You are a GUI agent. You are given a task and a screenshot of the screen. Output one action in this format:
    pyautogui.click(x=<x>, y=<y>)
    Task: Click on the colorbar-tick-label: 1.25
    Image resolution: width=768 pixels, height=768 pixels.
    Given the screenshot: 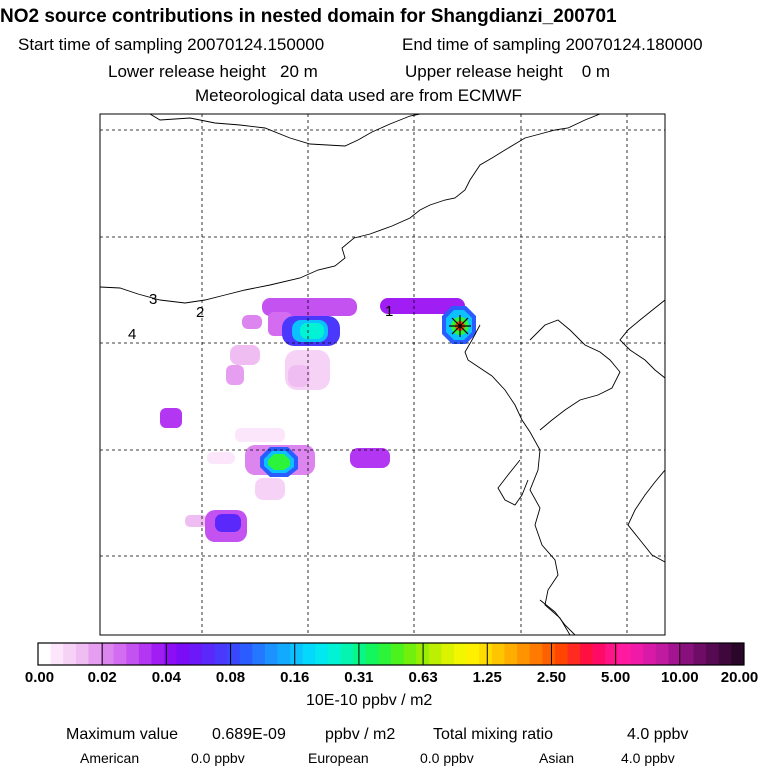 What is the action you would take?
    pyautogui.click(x=487, y=677)
    